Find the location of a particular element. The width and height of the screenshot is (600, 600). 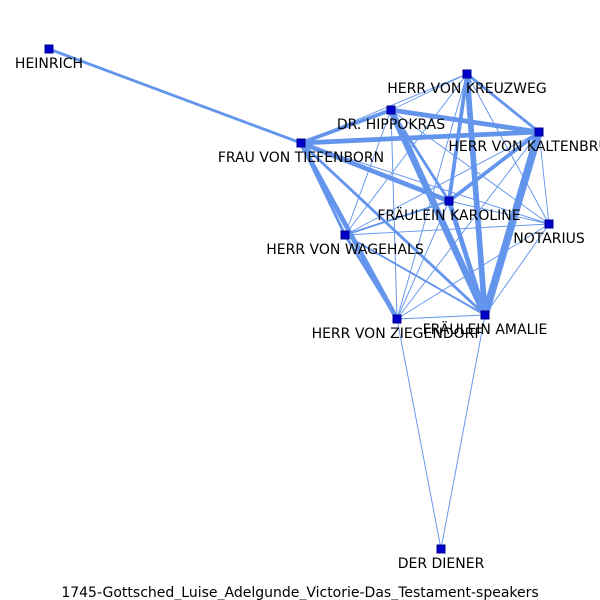

node-label-kreuzweg: HERR VON KREUZWEG is located at coordinates (466, 89).